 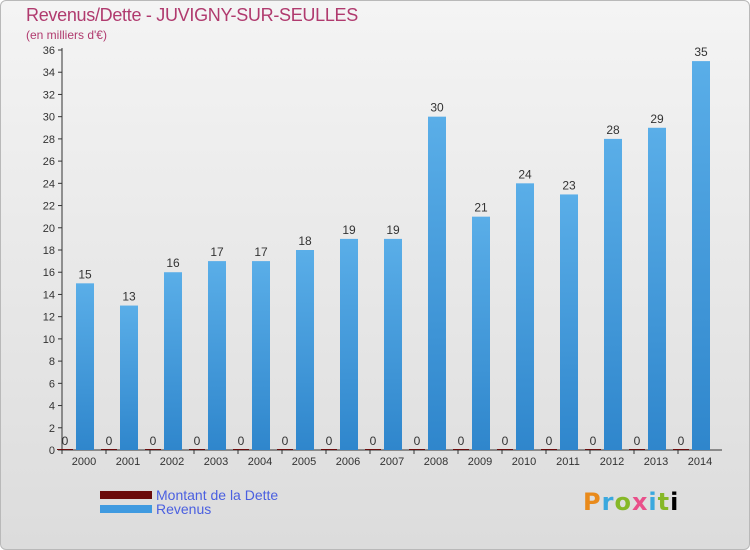 I want to click on x-tick-label: 2005, so click(x=304, y=462).